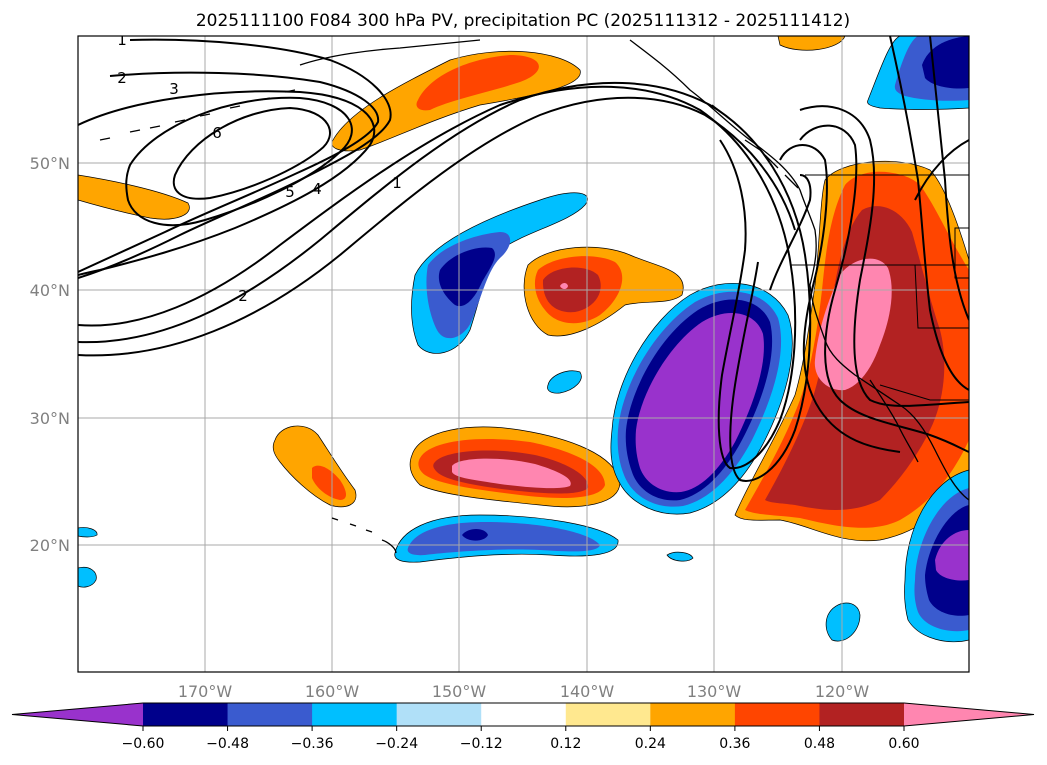  What do you see at coordinates (396, 744) in the screenshot?
I see `colorbar-tick-label: −0.24` at bounding box center [396, 744].